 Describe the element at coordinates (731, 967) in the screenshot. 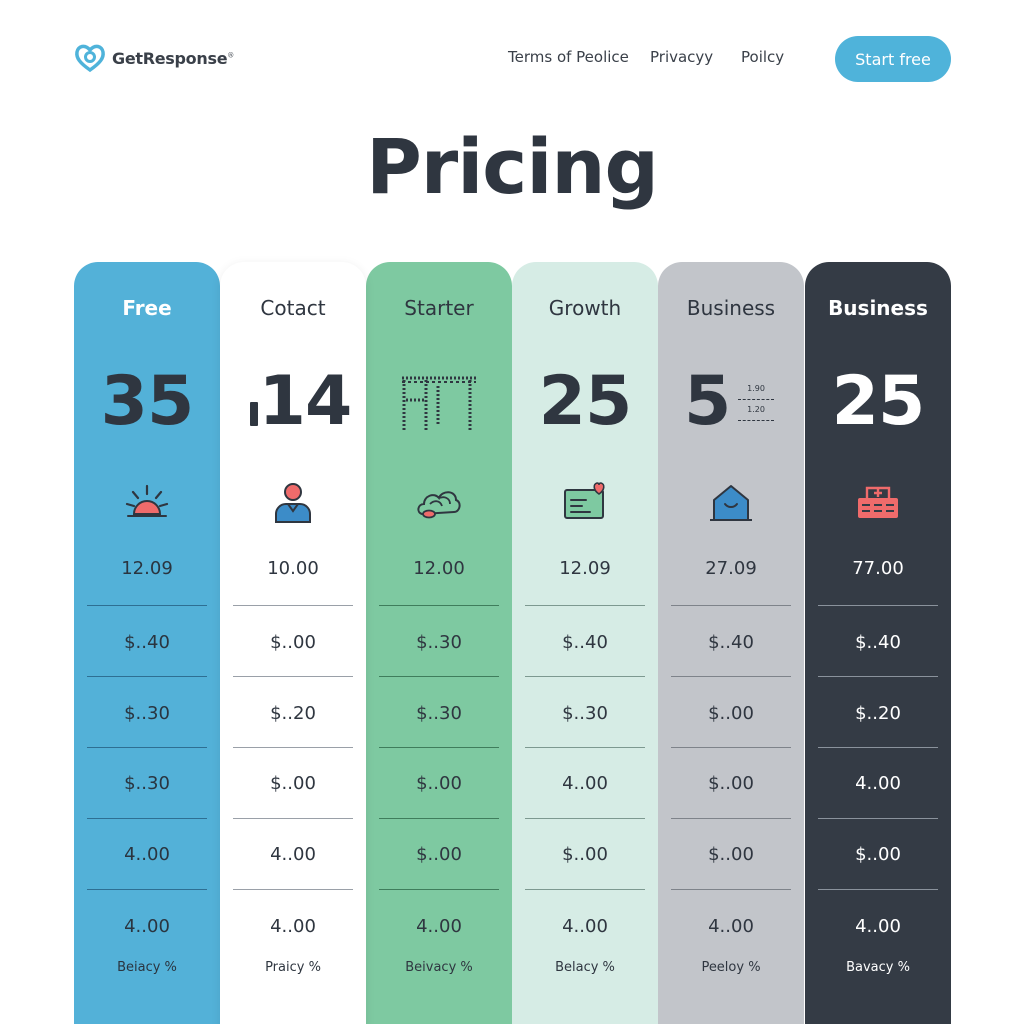

I see `plan-footer-text: Peeloy %` at that location.